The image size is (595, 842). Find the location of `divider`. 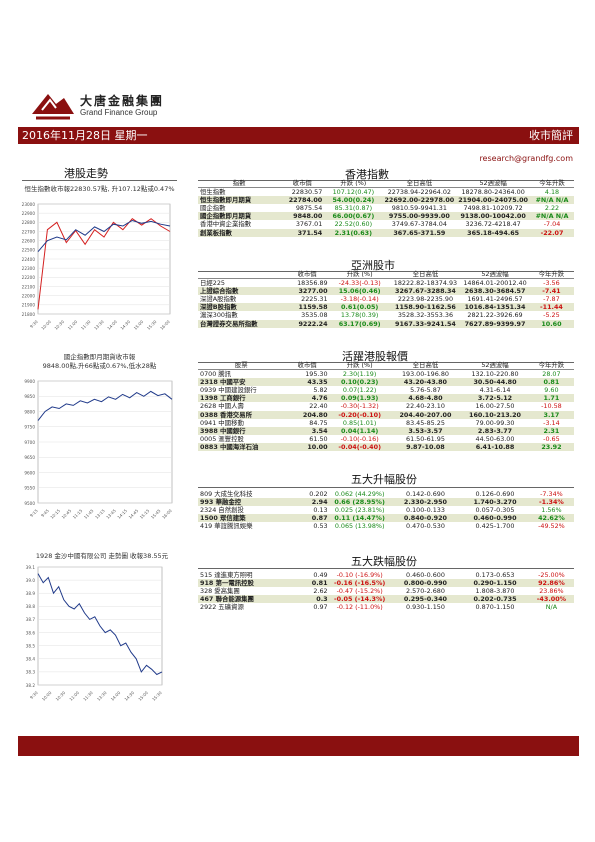

divider is located at coordinates (99, 180).